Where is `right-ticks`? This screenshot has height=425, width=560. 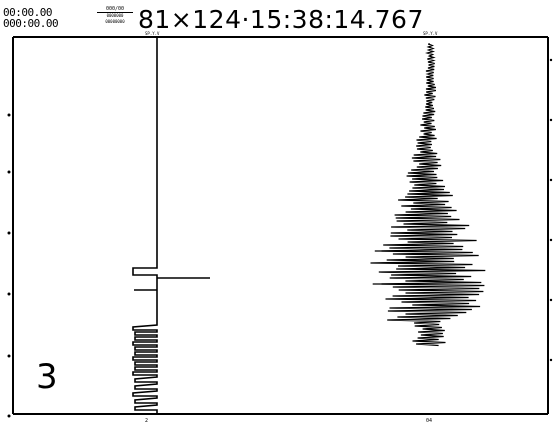
right-ticks is located at coordinates (551, 210).